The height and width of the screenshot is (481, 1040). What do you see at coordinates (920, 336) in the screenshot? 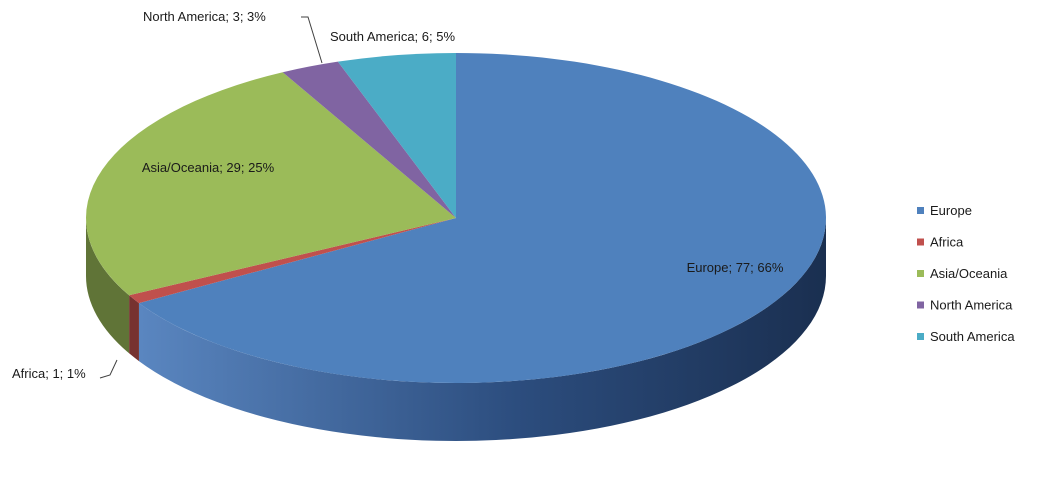
I see `legend-swatch-south-america` at bounding box center [920, 336].